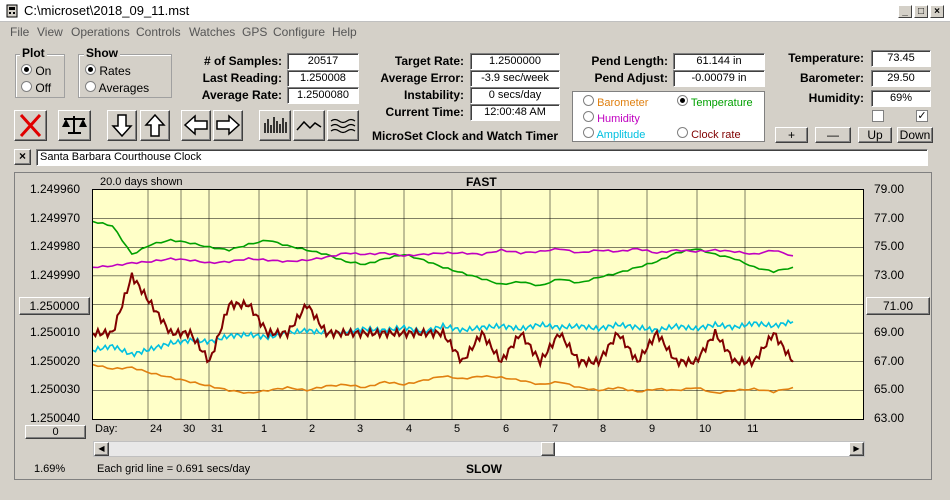 The height and width of the screenshot is (500, 950). What do you see at coordinates (323, 95) in the screenshot?
I see `average-rate-field: 1.2500080` at bounding box center [323, 95].